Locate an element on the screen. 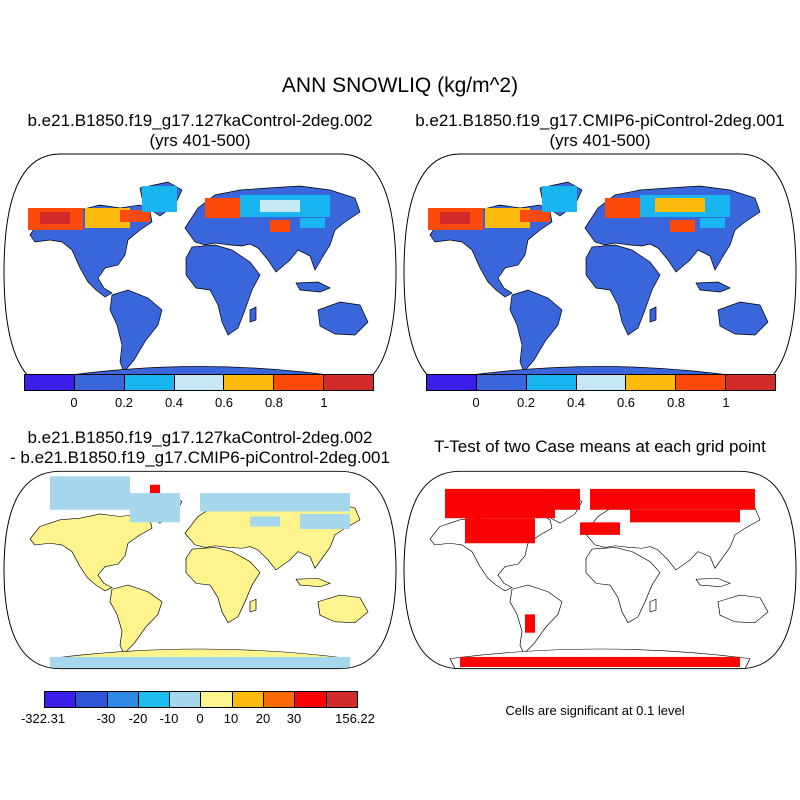 This screenshot has width=800, height=800. colorbar-tick-label: 30 is located at coordinates (294, 718).